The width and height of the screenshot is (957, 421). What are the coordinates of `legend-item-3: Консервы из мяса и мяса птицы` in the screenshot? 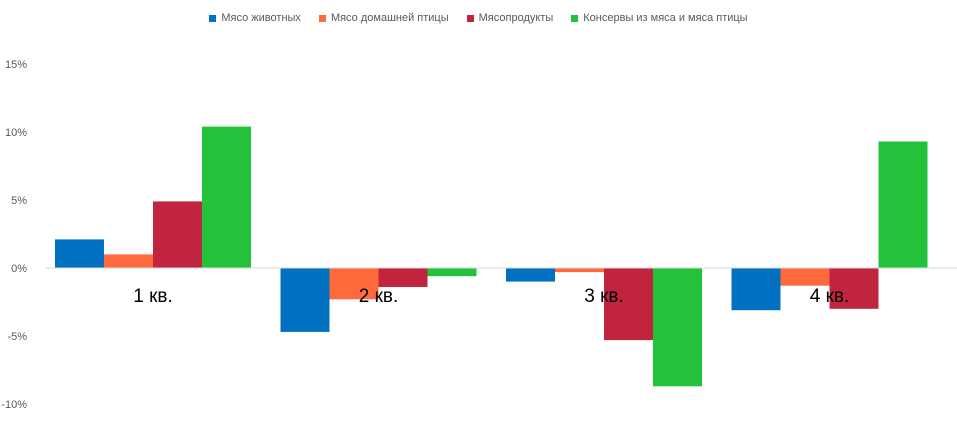 It's located at (659, 18).